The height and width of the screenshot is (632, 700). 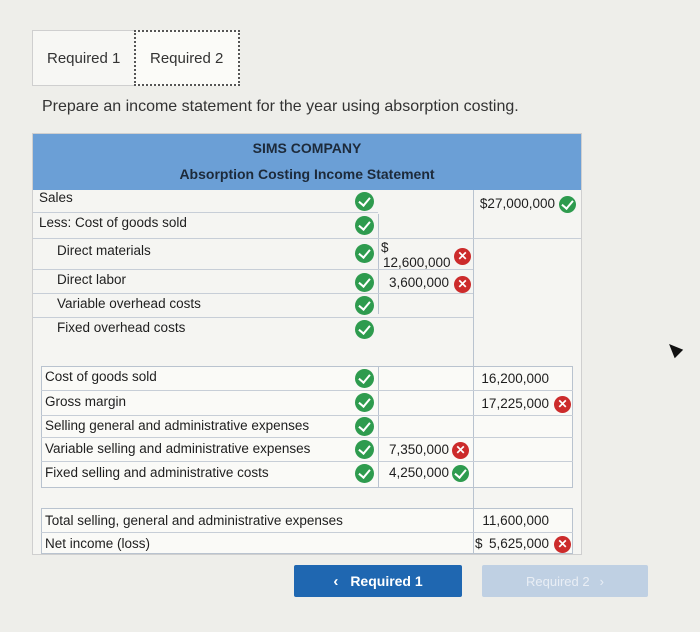 I want to click on expenses-section, so click(x=307, y=427).